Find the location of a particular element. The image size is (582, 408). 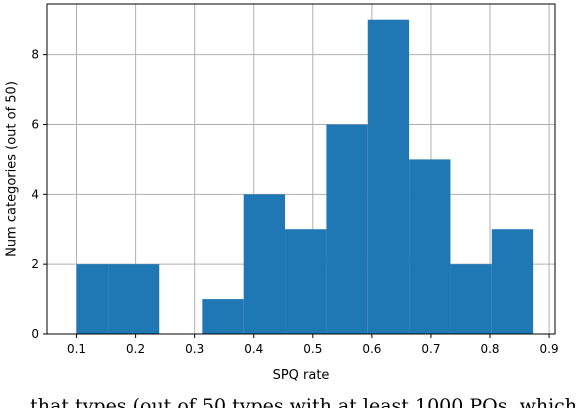

y-tick-label: 0 is located at coordinates (35, 334).